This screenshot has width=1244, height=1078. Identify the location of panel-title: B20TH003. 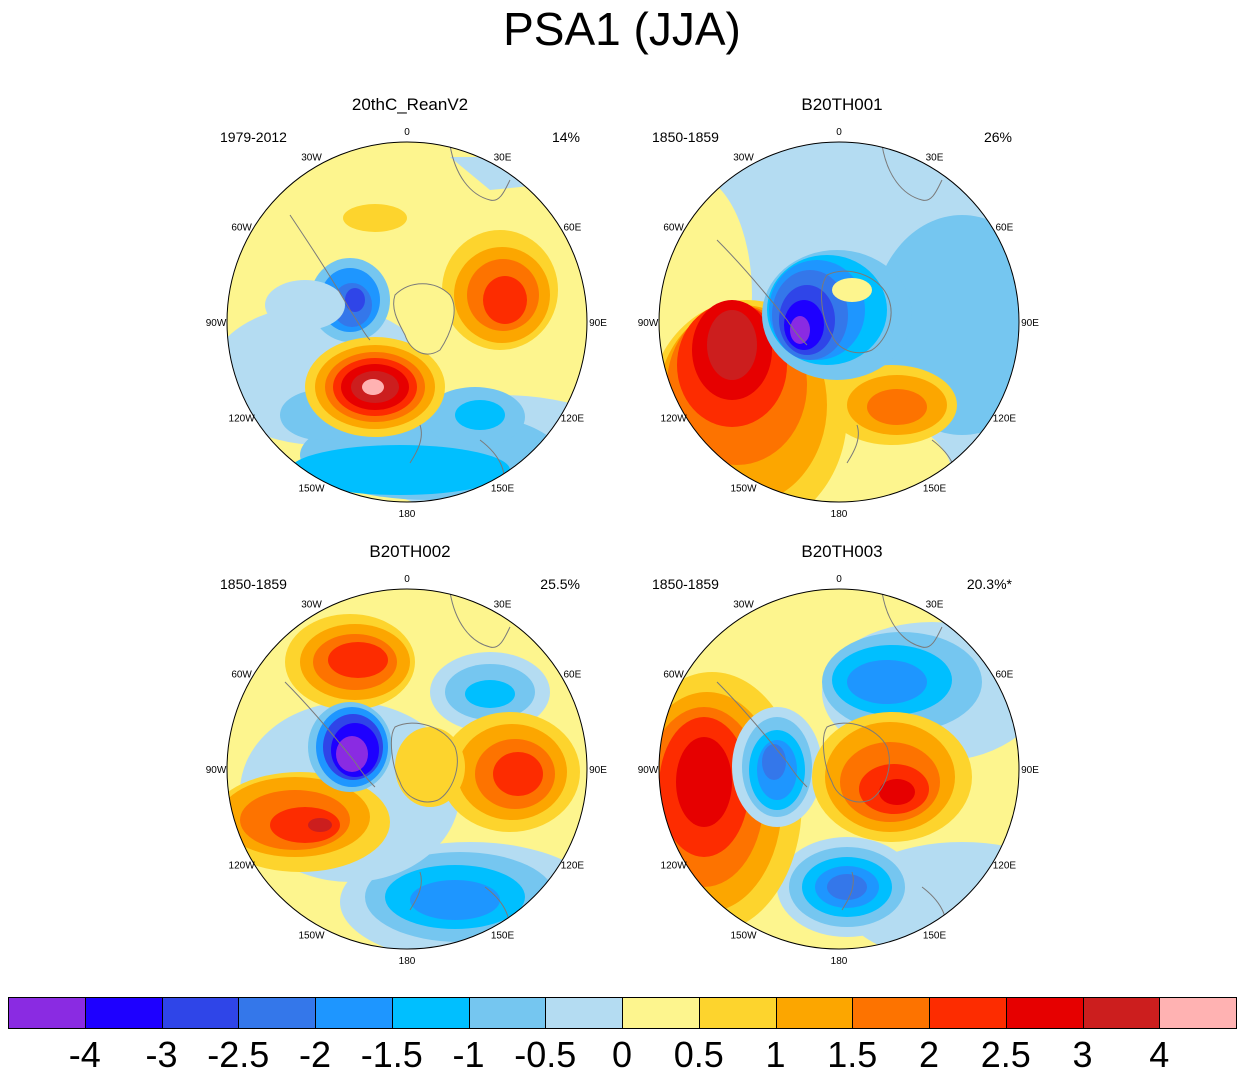
(842, 551).